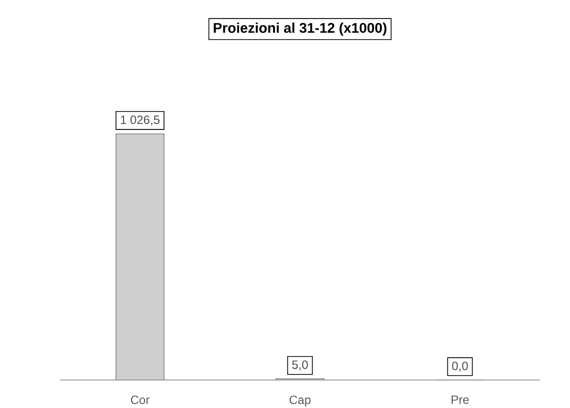  Describe the element at coordinates (300, 365) in the screenshot. I see `data-label: 5,0` at that location.